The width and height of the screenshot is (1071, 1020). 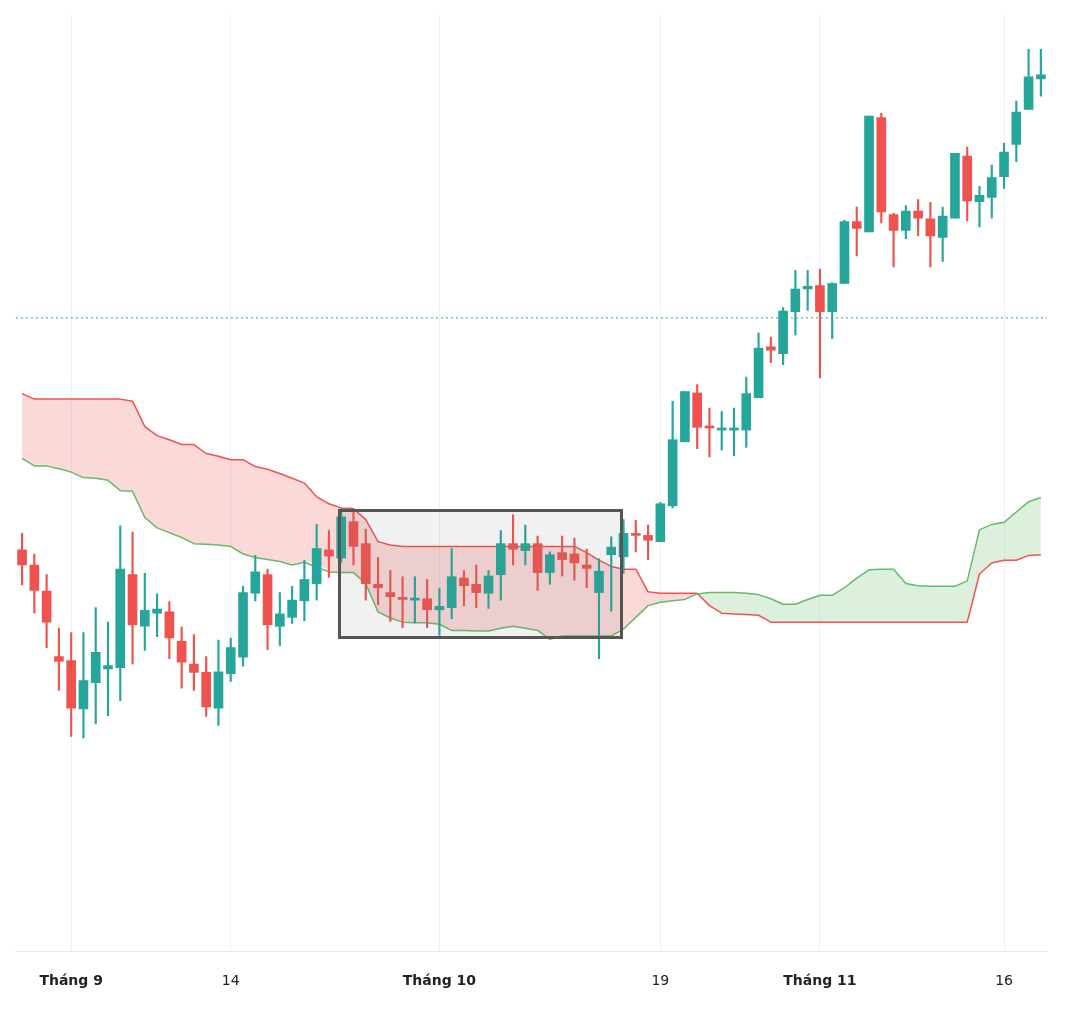 What do you see at coordinates (820, 980) in the screenshot?
I see `x-tick-label: Tháng 11` at bounding box center [820, 980].